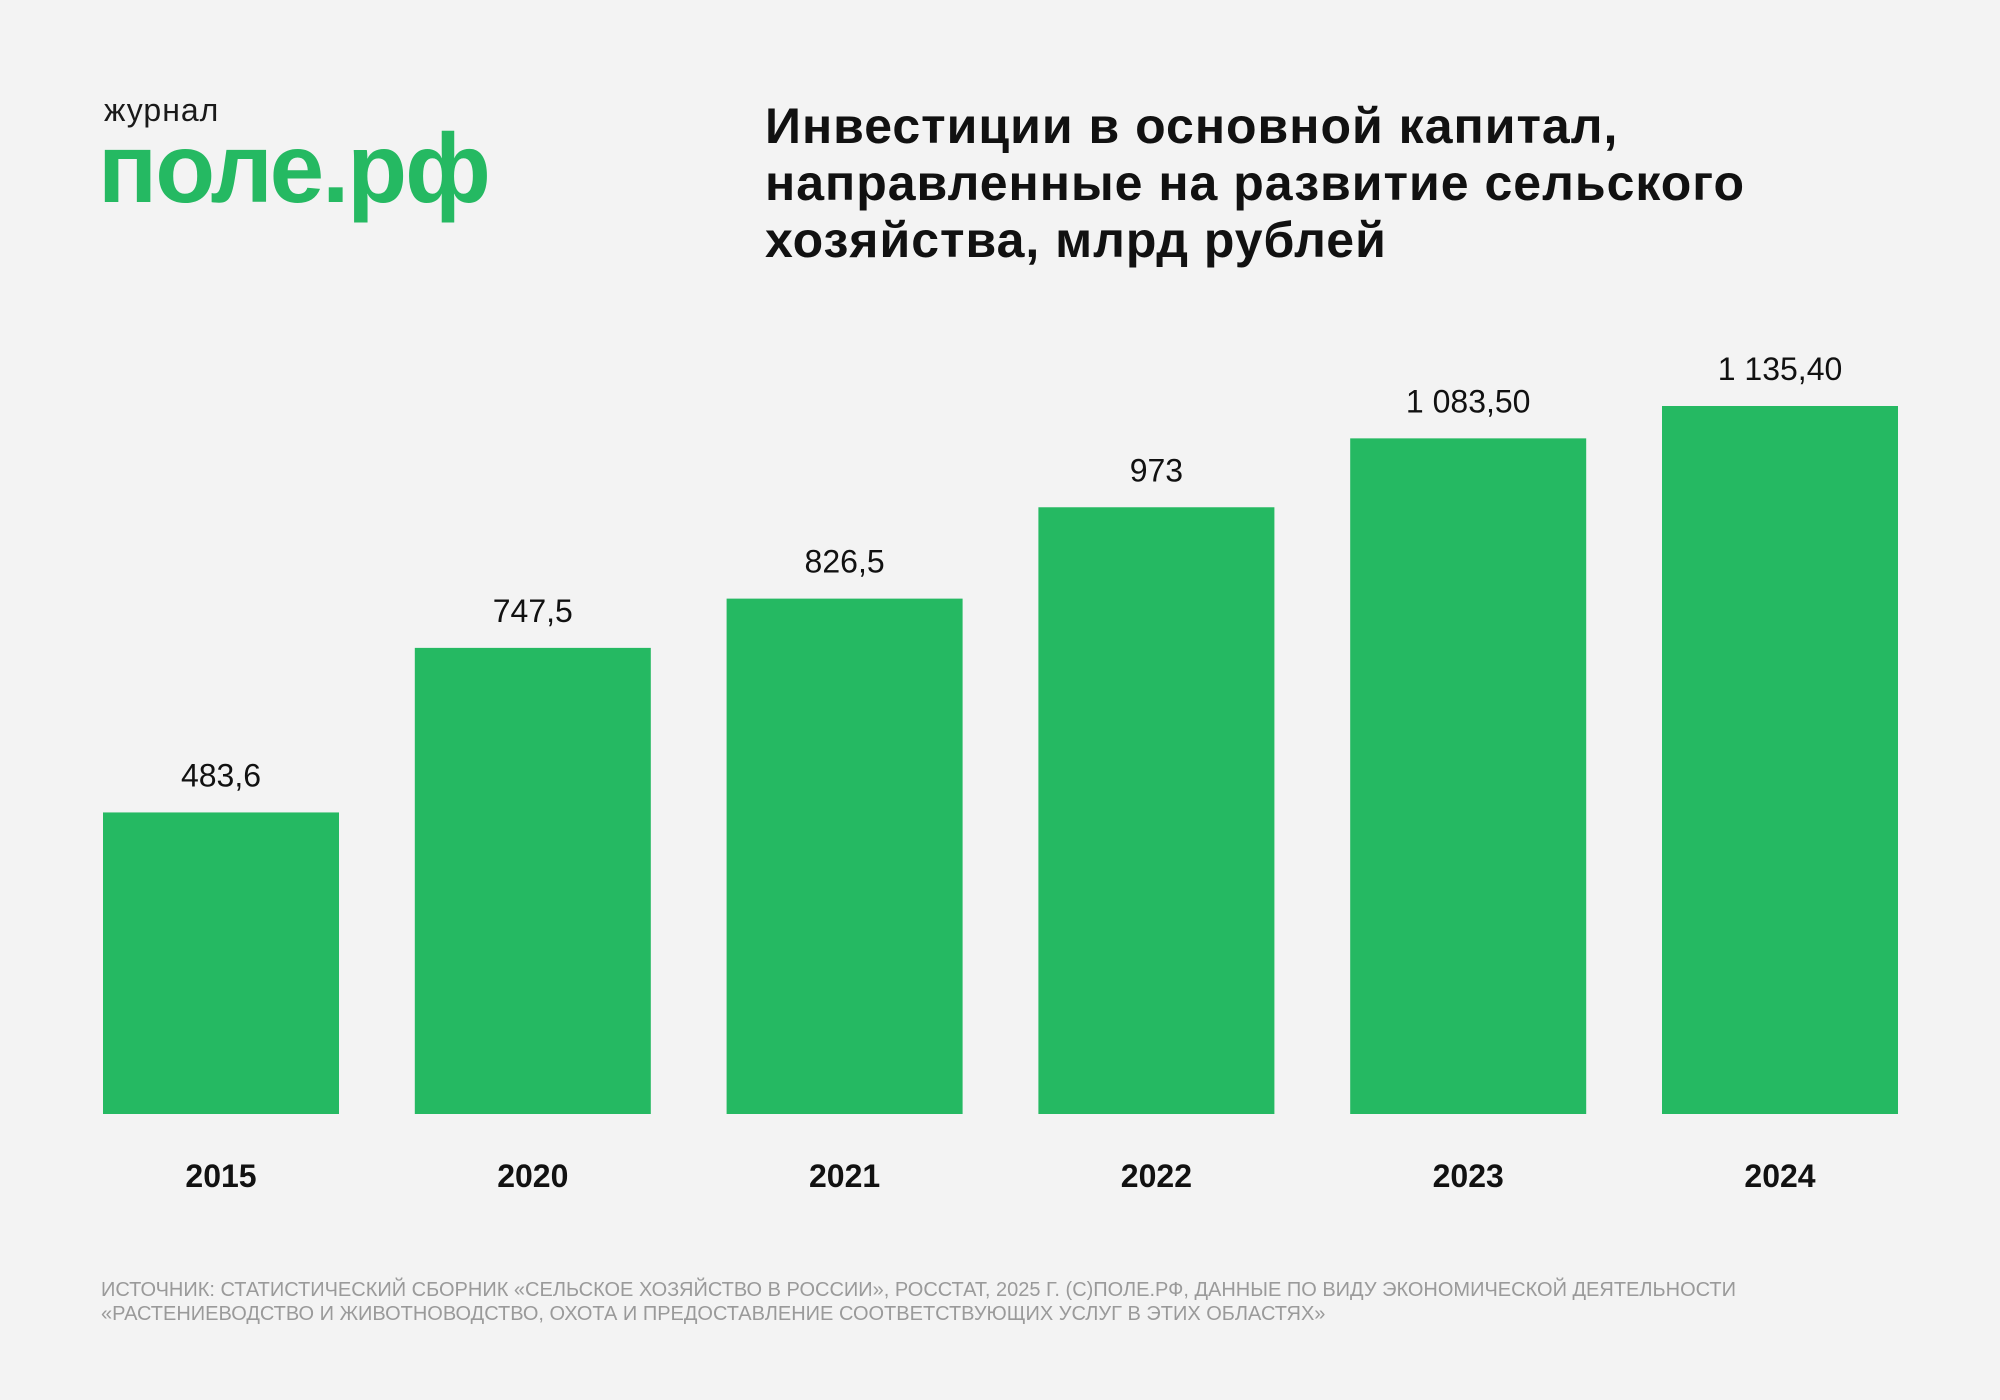 The image size is (2000, 1400). I want to click on logo-large: поле.рф, so click(294, 168).